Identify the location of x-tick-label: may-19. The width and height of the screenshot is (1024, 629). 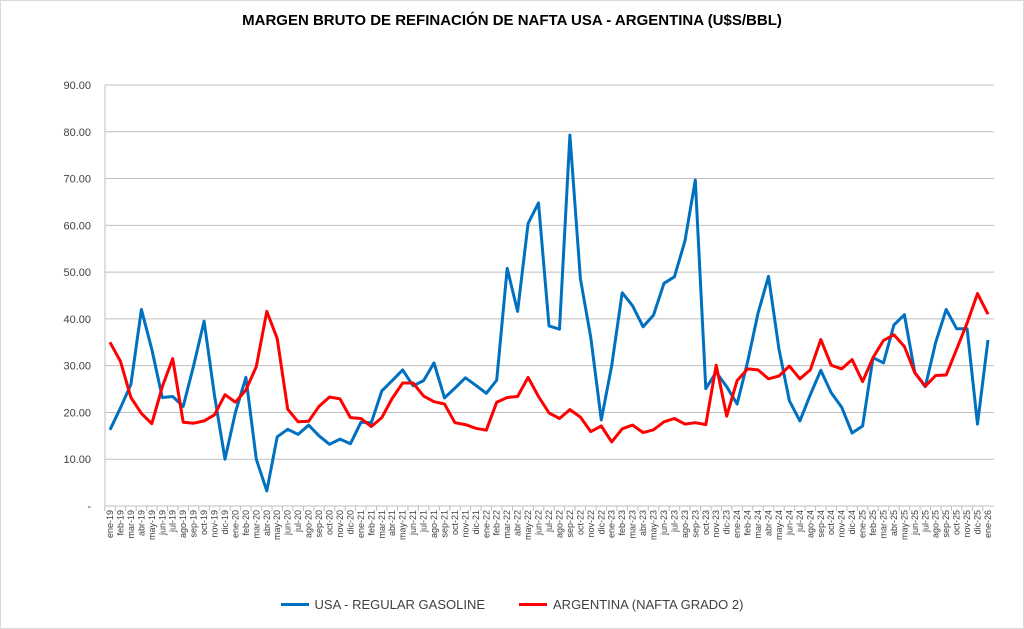
(152, 525).